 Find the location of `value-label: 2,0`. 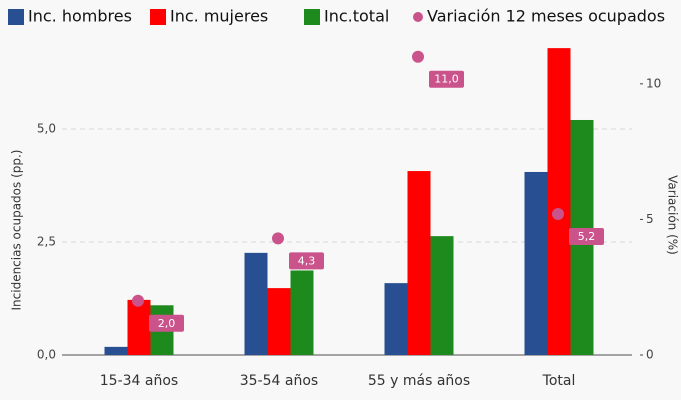

value-label: 2,0 is located at coordinates (167, 323).